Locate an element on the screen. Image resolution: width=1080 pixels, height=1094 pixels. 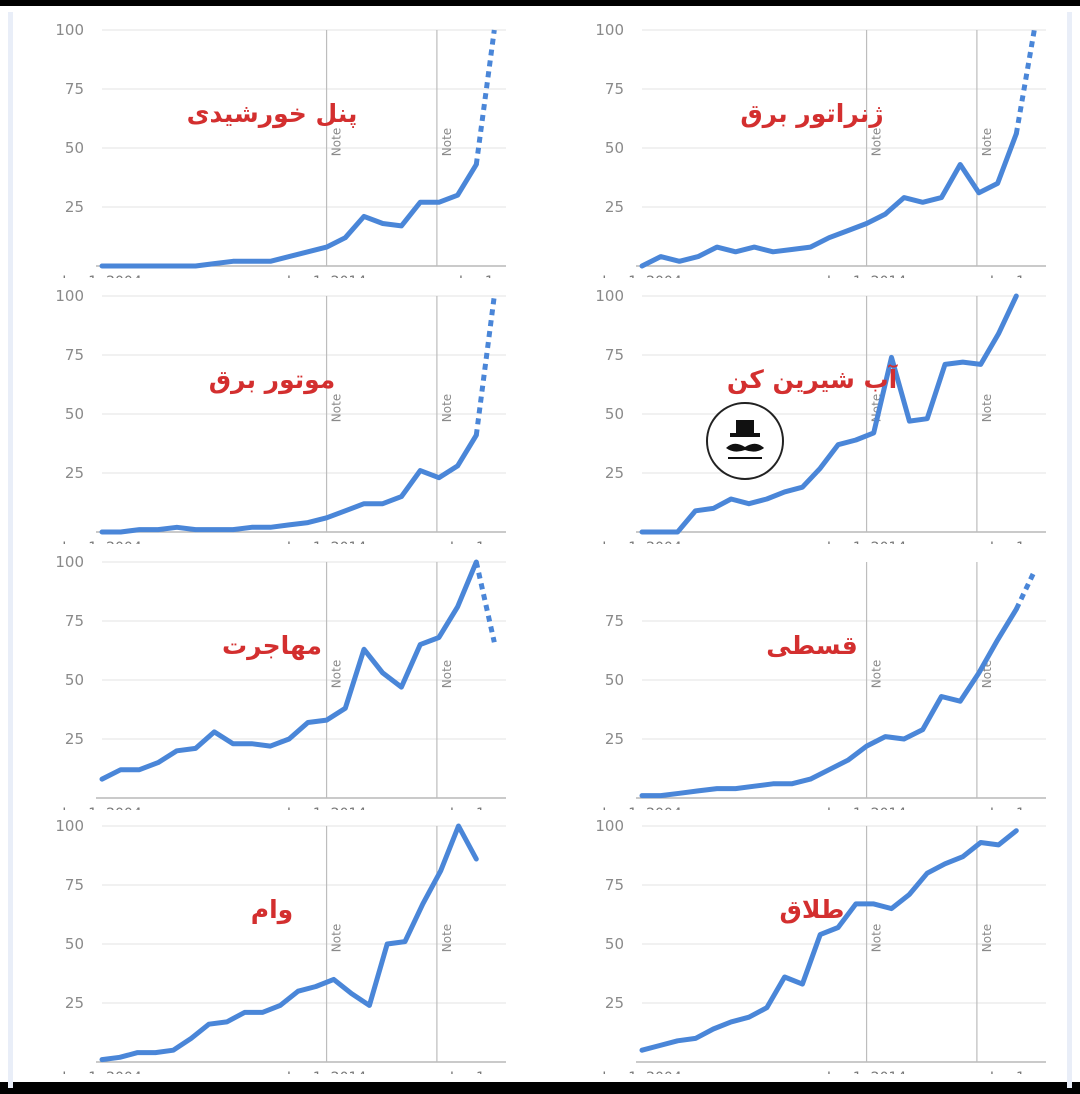
chart-title: آب شیرین کن is located at coordinates (813, 379).